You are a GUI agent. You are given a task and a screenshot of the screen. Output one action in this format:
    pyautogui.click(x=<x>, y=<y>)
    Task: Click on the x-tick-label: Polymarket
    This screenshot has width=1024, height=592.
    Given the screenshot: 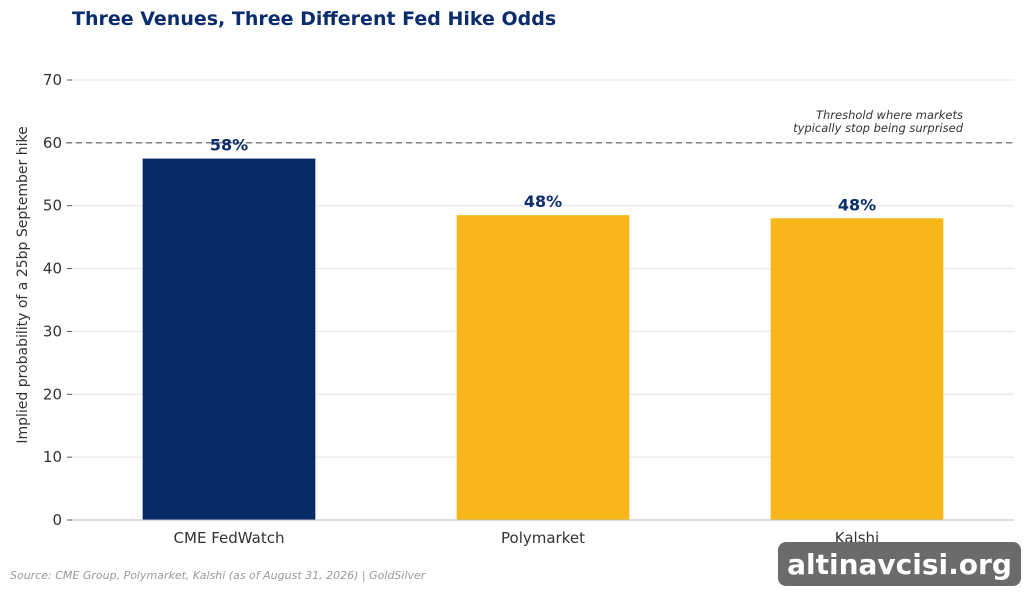 What is the action you would take?
    pyautogui.click(x=543, y=538)
    